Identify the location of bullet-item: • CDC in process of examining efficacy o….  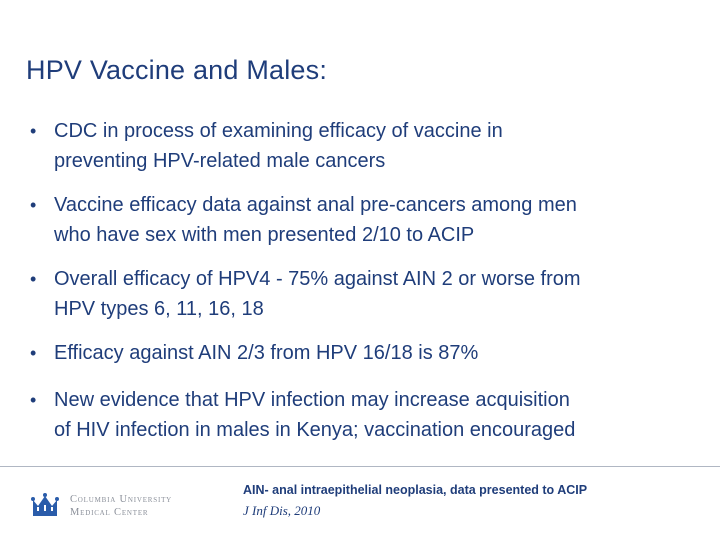
(375, 146).